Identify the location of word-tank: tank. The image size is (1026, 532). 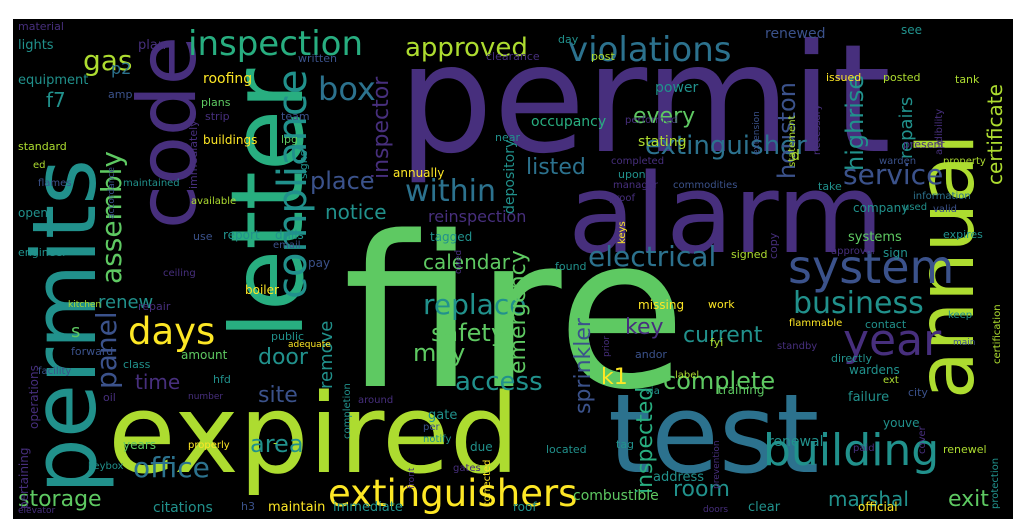
(967, 79).